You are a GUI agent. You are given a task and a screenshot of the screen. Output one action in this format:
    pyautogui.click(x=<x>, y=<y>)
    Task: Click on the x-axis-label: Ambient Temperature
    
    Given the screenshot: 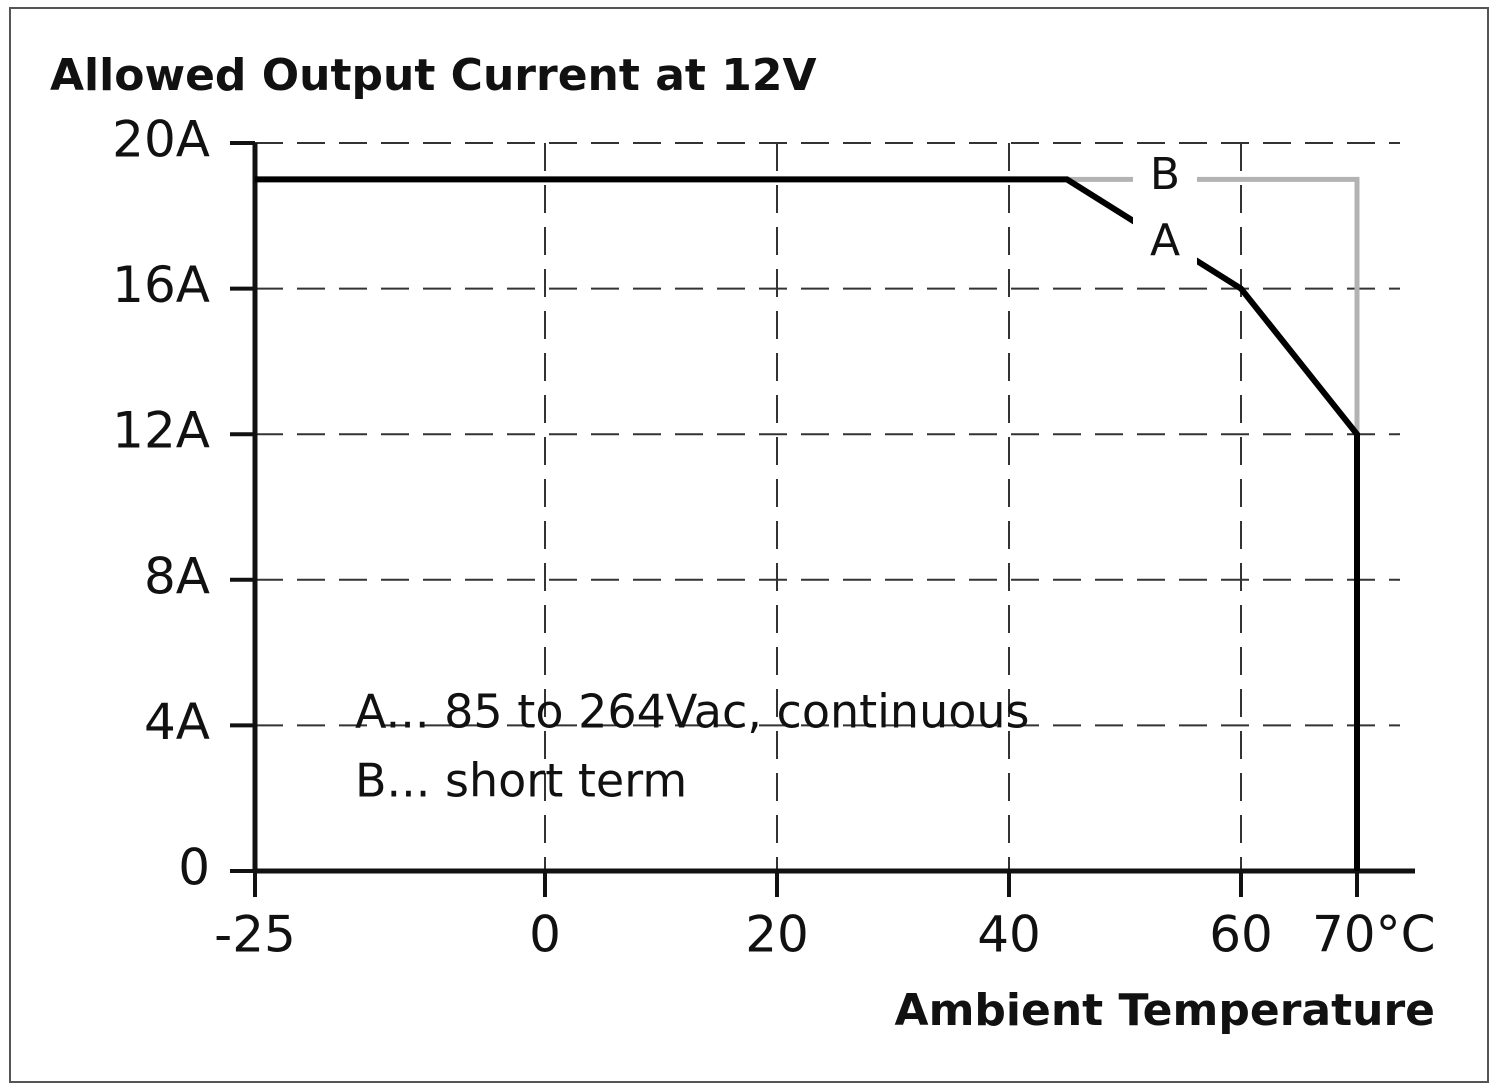 What is the action you would take?
    pyautogui.click(x=1165, y=1010)
    